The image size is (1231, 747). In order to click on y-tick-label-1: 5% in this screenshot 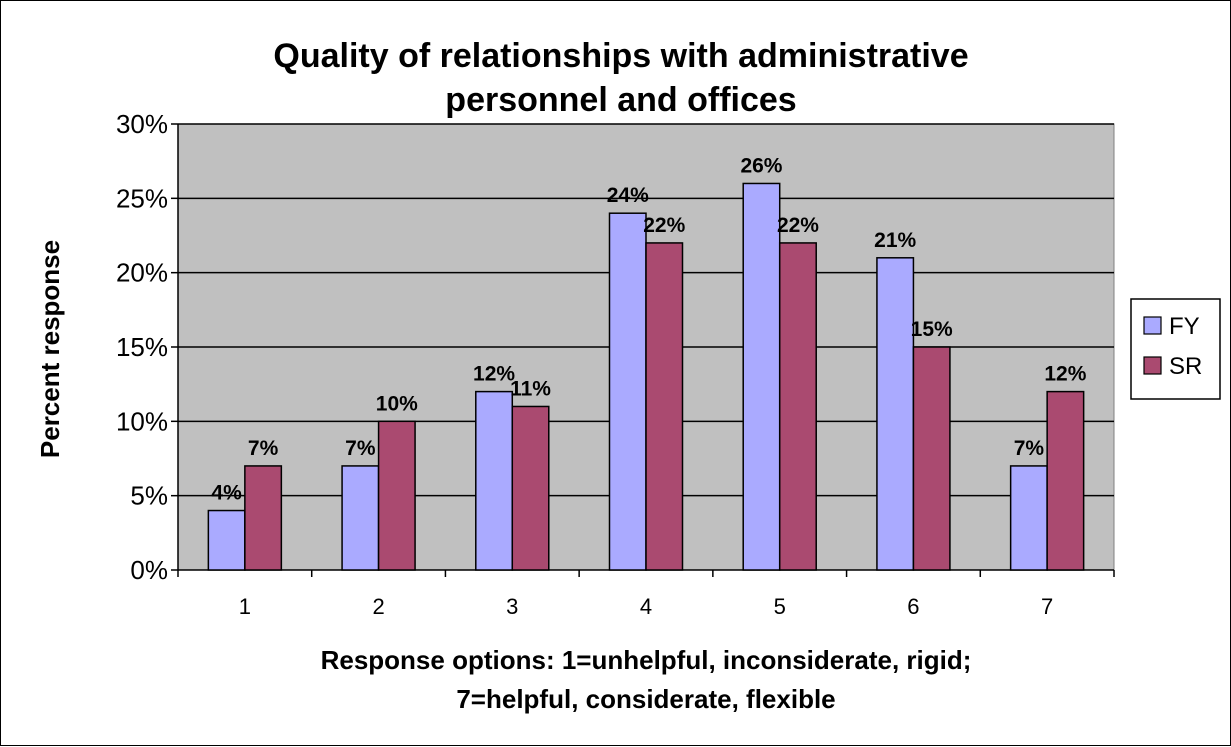, I will do `click(149, 496)`.